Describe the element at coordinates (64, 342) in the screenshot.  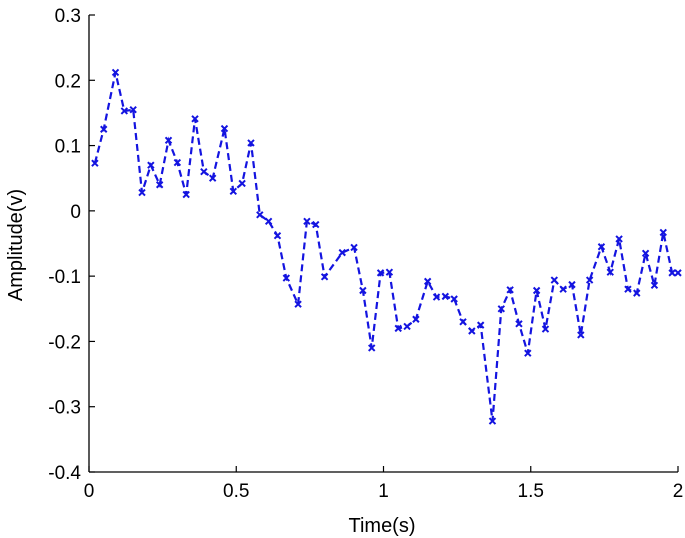
I see `y-tick-label: -0.2` at that location.